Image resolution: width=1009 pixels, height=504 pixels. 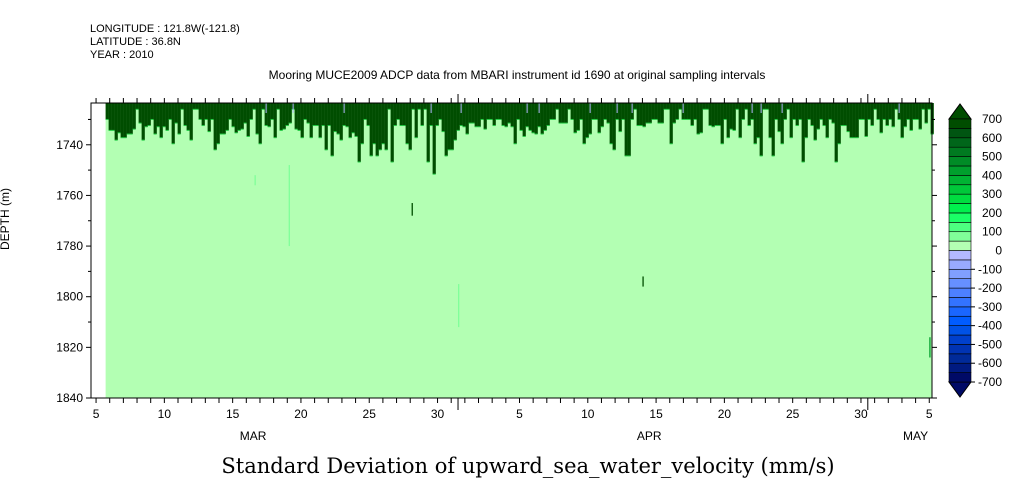 I want to click on x-tick-label: 10, so click(x=588, y=414).